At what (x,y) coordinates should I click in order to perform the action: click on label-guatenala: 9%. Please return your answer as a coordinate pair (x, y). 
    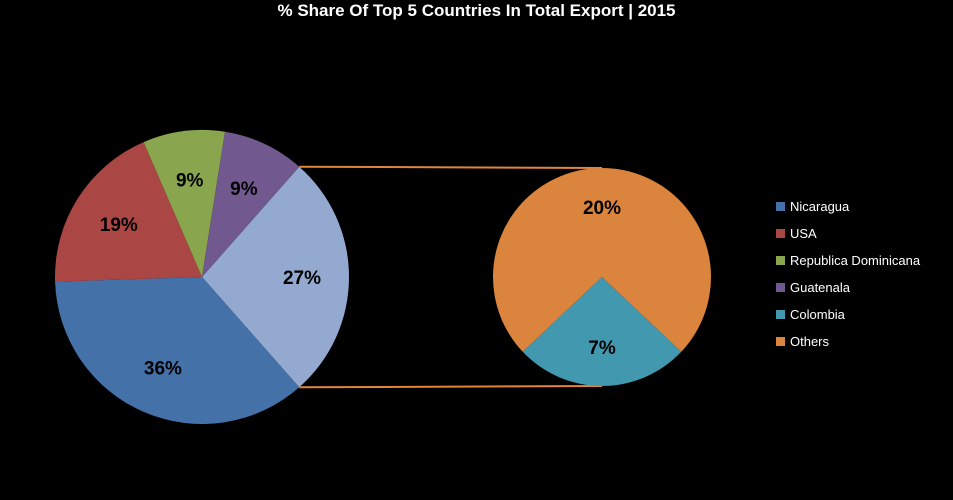
    Looking at the image, I should click on (244, 189).